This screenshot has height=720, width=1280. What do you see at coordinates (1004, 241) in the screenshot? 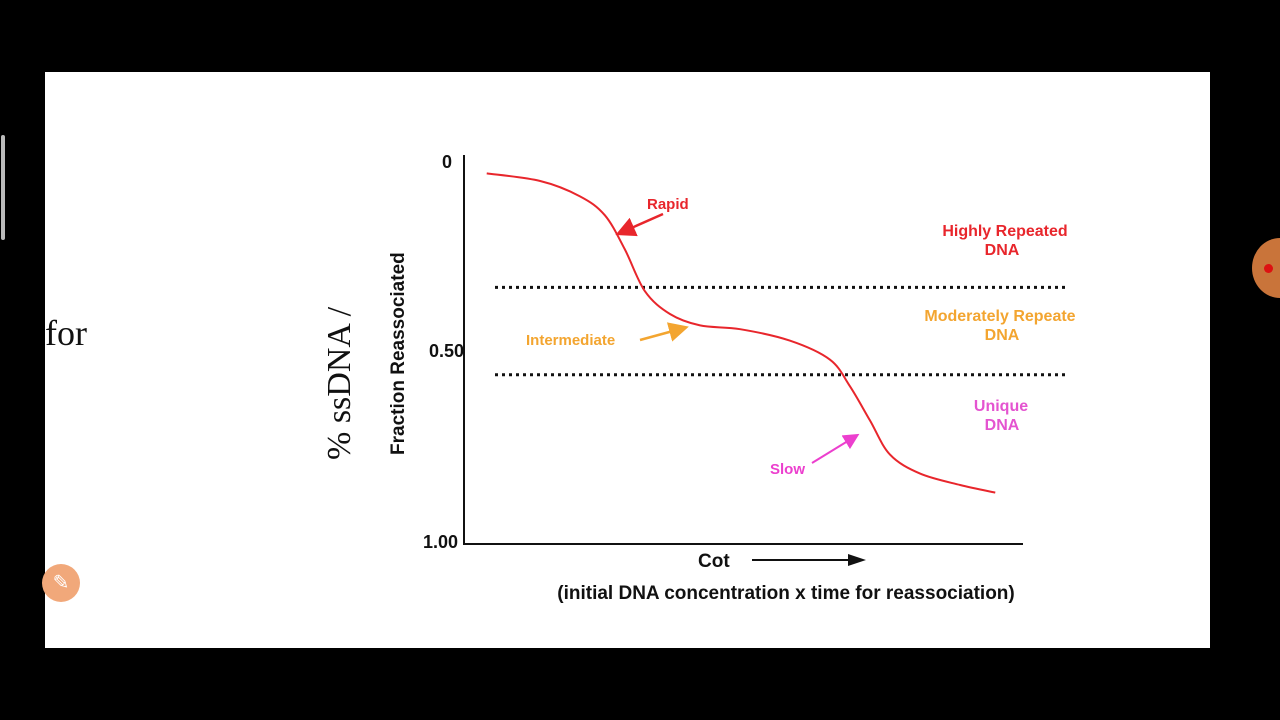
I see `region-highly-repeated: Highly Repeated DNA` at bounding box center [1004, 241].